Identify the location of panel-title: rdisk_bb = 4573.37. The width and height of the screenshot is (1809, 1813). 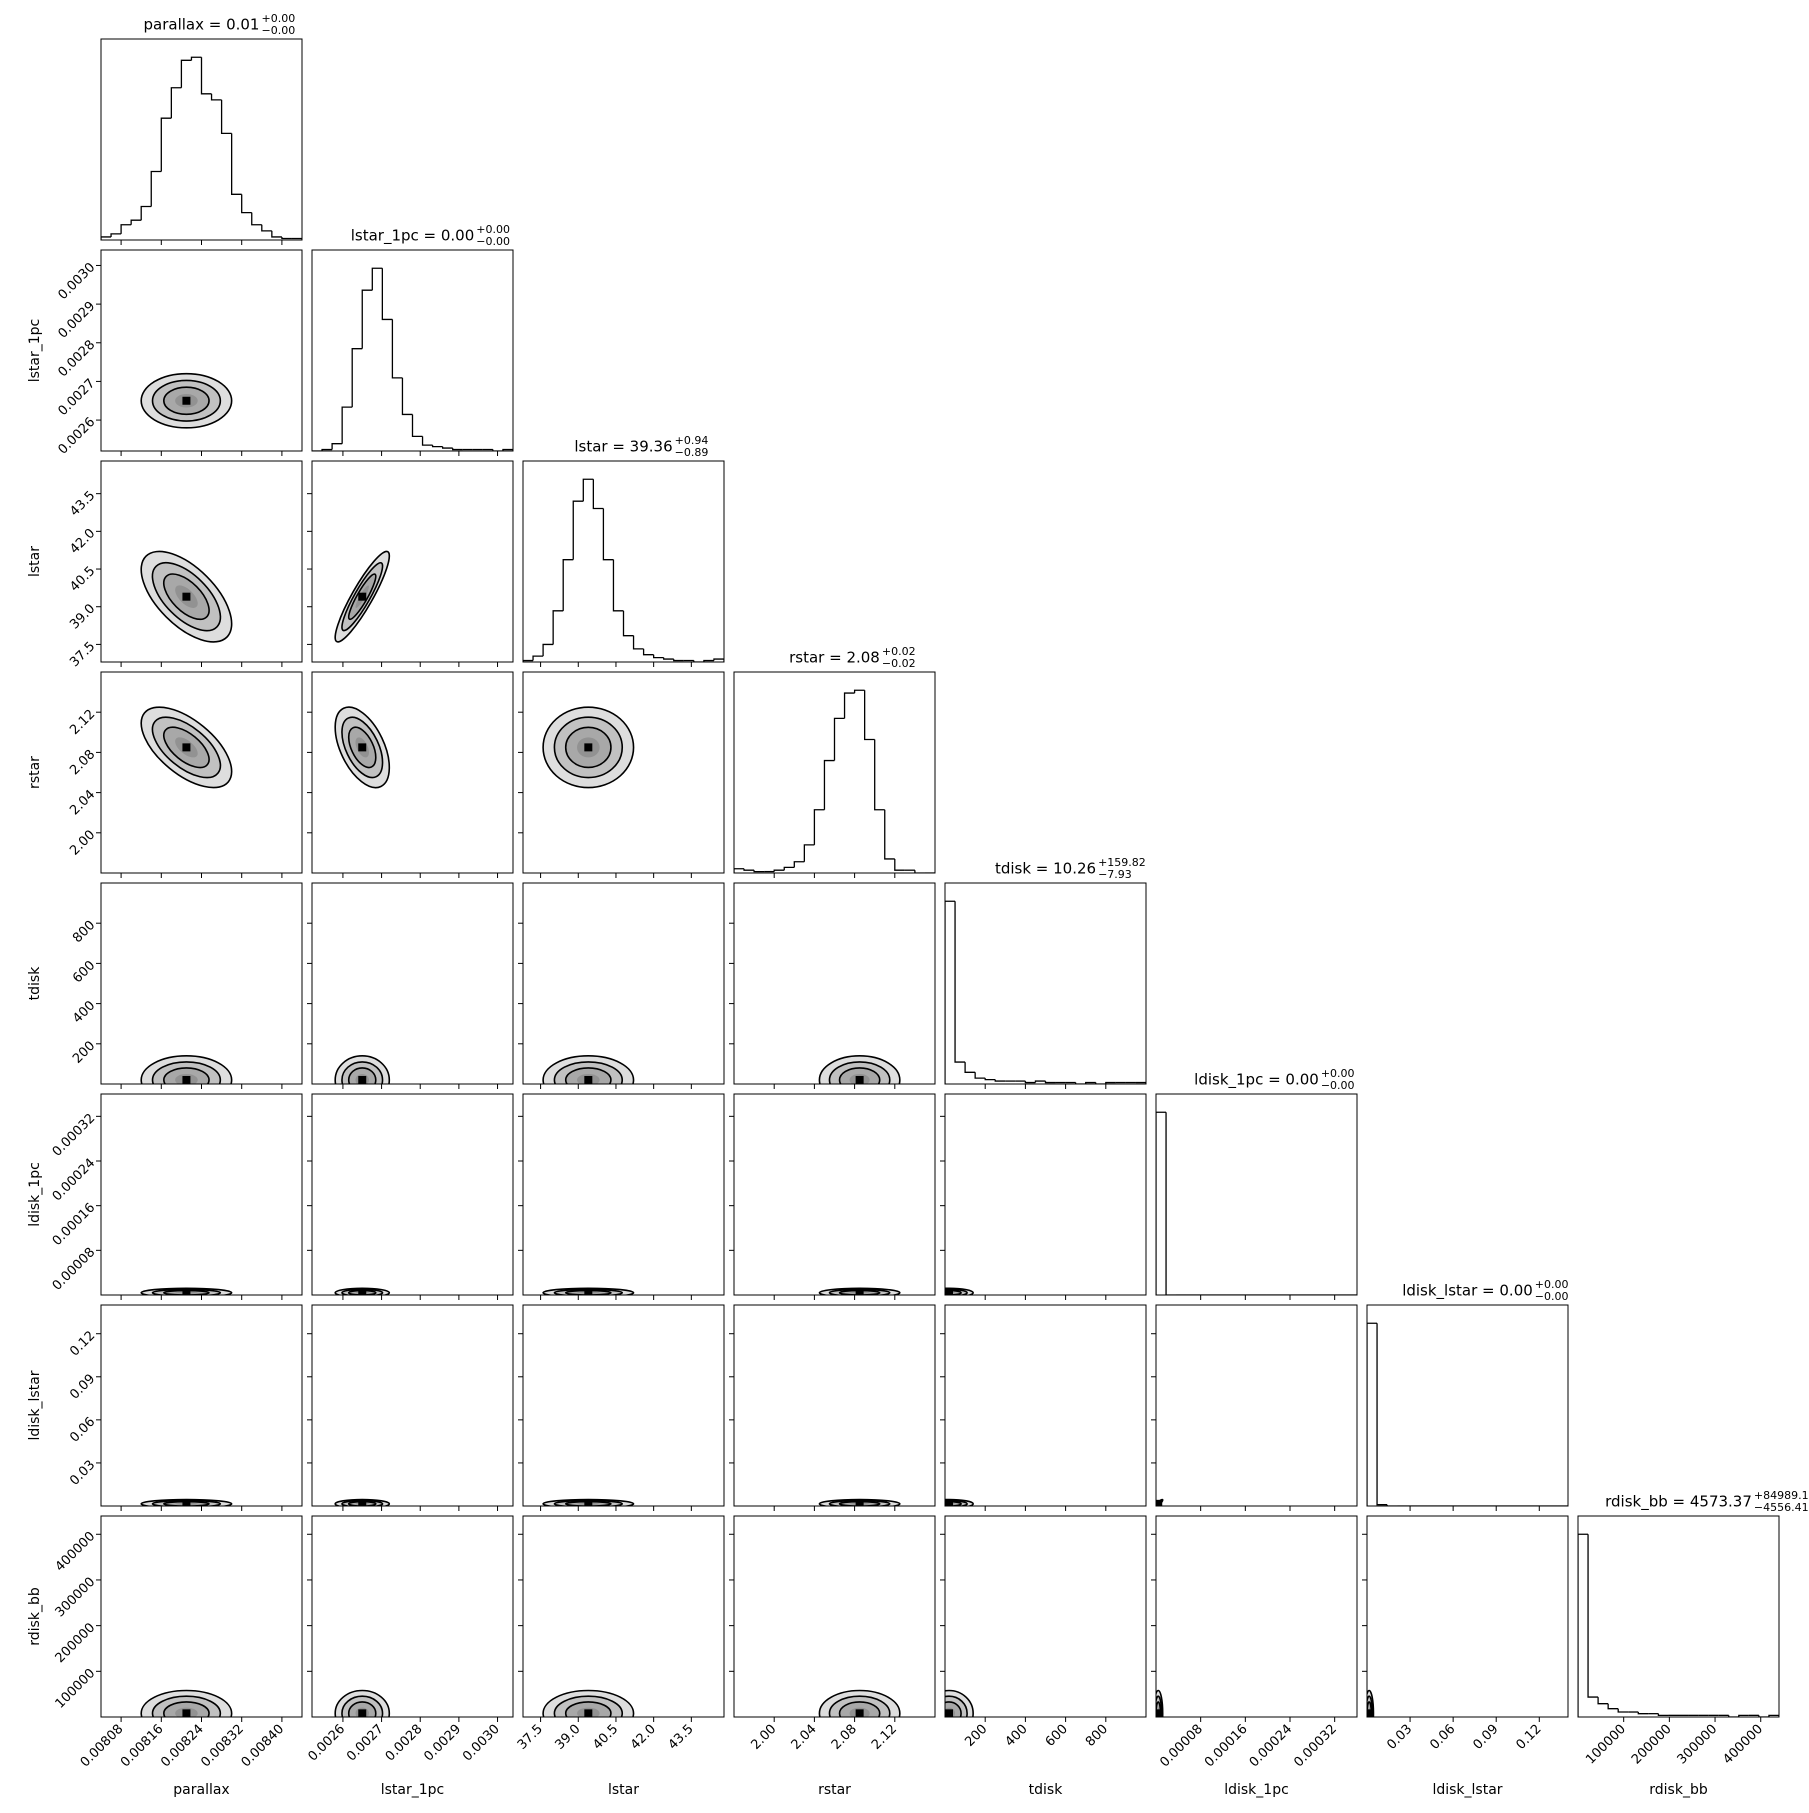
(1678, 1502).